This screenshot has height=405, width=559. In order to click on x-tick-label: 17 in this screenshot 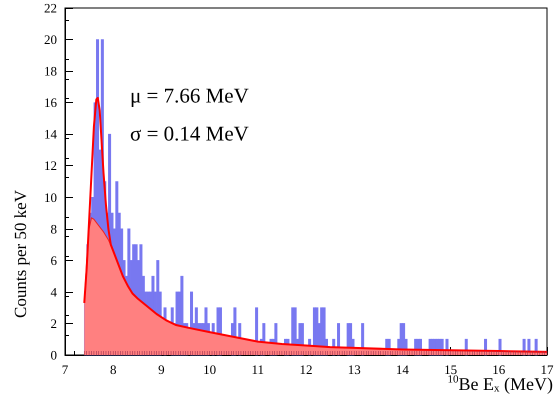, I will do `click(547, 369)`.